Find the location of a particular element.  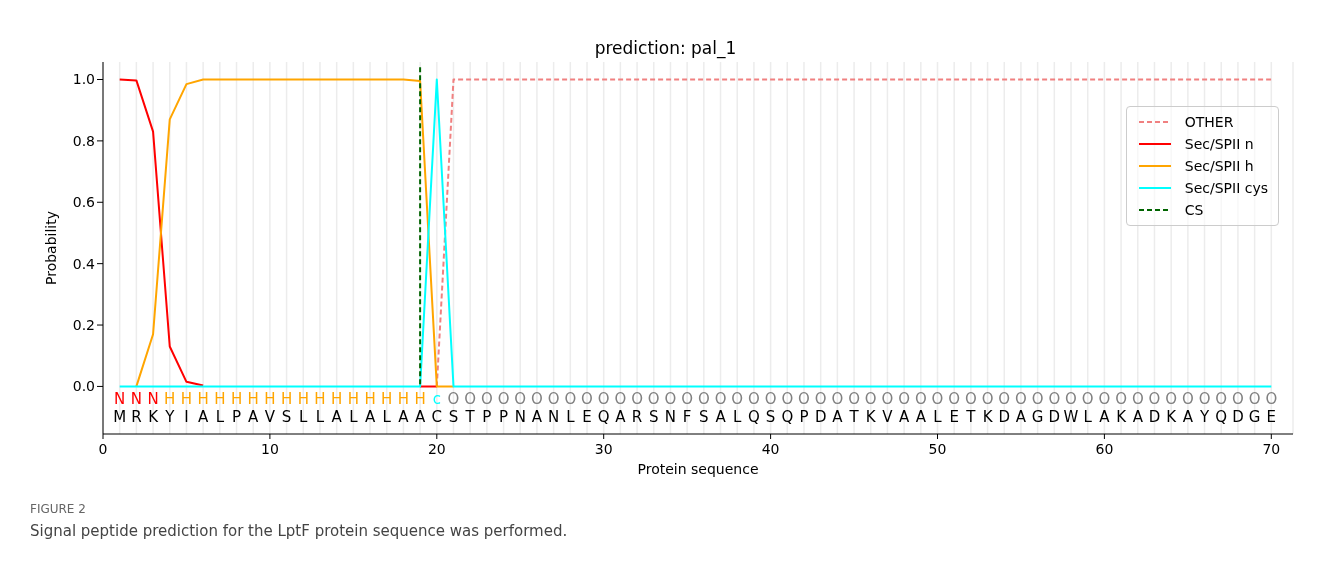

y-axis-title: Probability is located at coordinates (50, 248).